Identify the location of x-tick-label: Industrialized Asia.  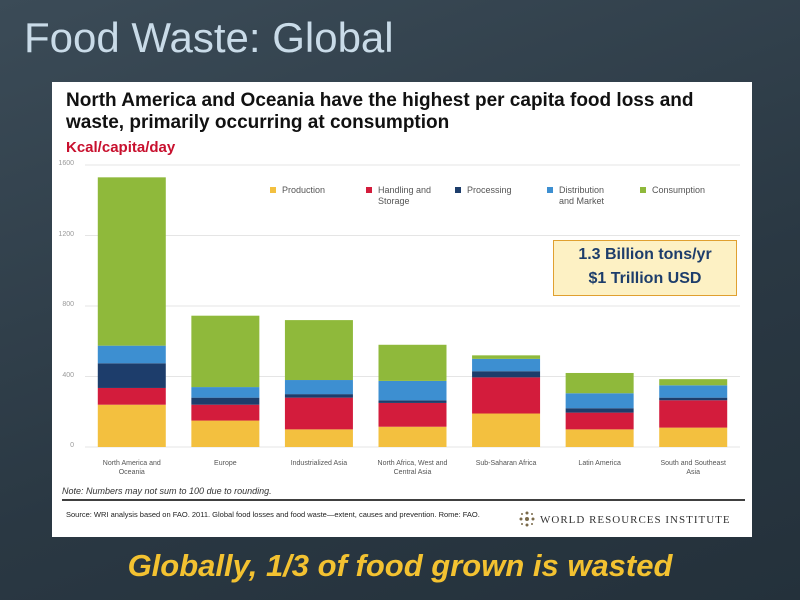
(319, 463).